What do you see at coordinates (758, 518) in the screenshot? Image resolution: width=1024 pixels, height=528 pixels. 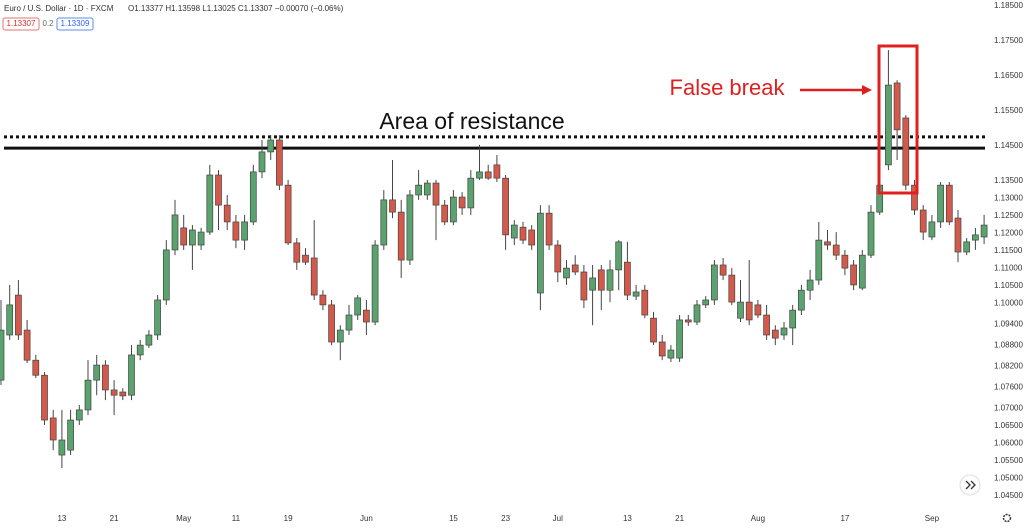 I see `x-tick-label: Aug` at bounding box center [758, 518].